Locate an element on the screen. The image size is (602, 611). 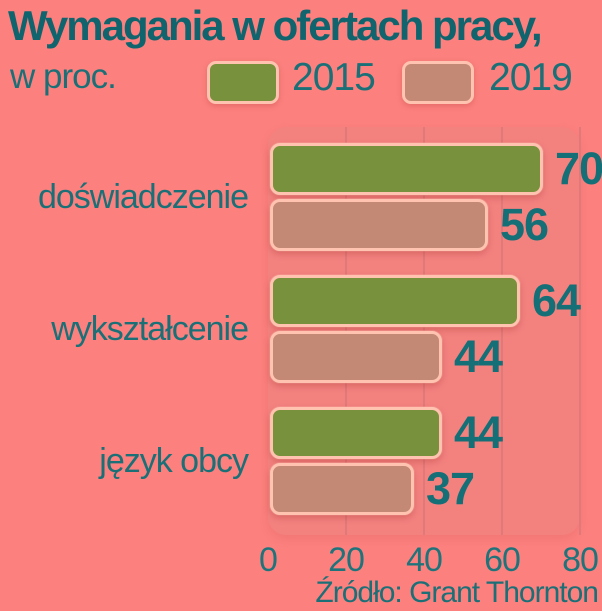
category-label: doświadczenie is located at coordinates (143, 197).